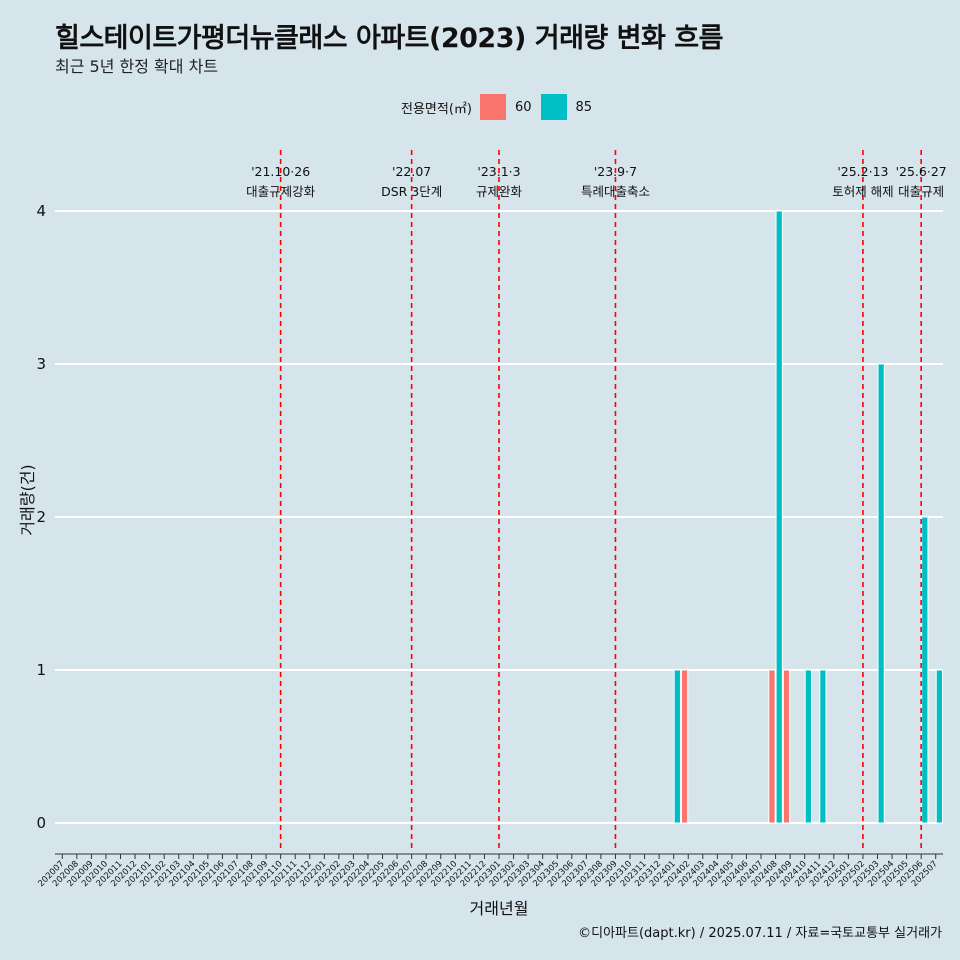  Describe the element at coordinates (921, 191) in the screenshot. I see `annotation-label-202506: 대출규제` at that location.